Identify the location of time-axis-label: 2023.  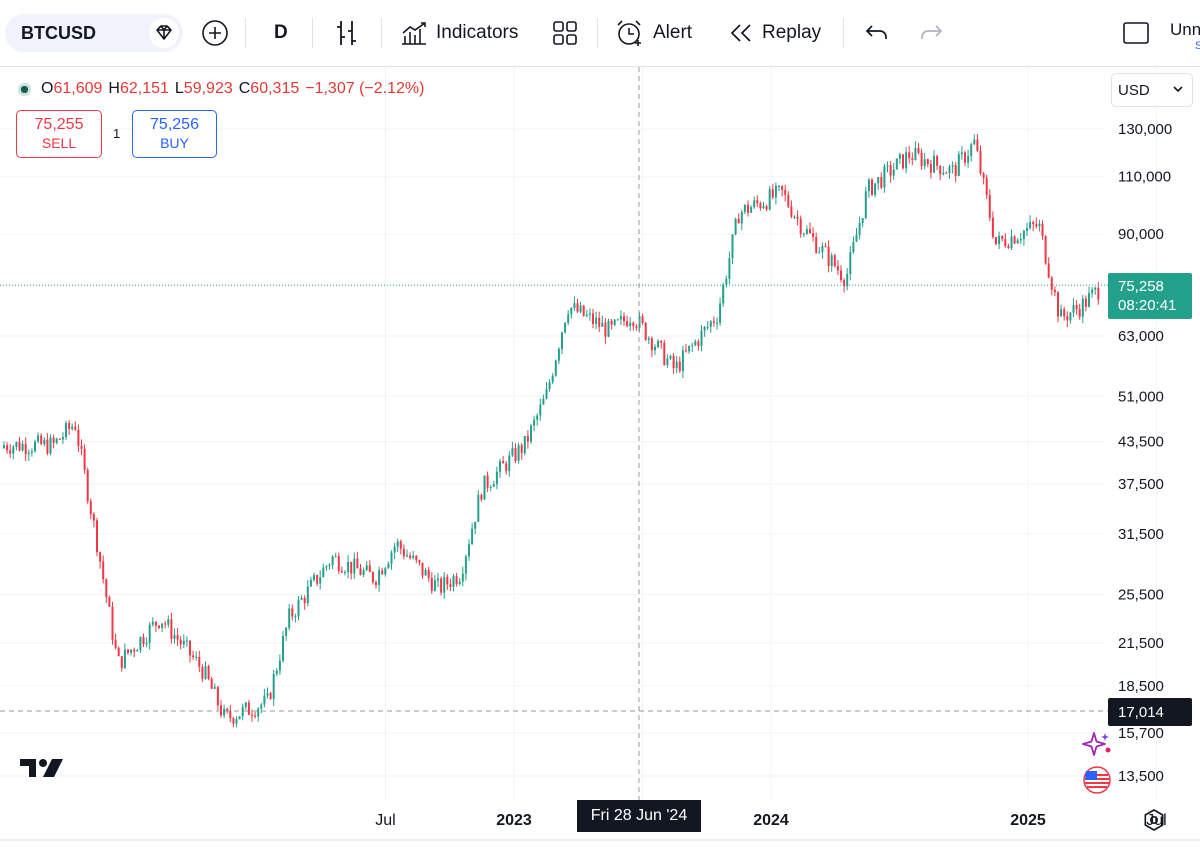
(514, 820).